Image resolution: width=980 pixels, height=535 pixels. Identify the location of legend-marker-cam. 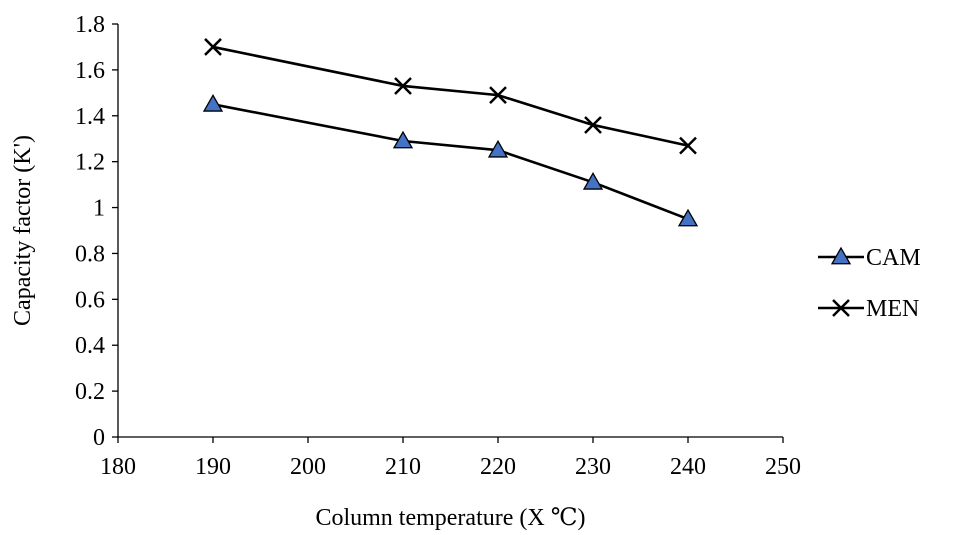
(841, 255).